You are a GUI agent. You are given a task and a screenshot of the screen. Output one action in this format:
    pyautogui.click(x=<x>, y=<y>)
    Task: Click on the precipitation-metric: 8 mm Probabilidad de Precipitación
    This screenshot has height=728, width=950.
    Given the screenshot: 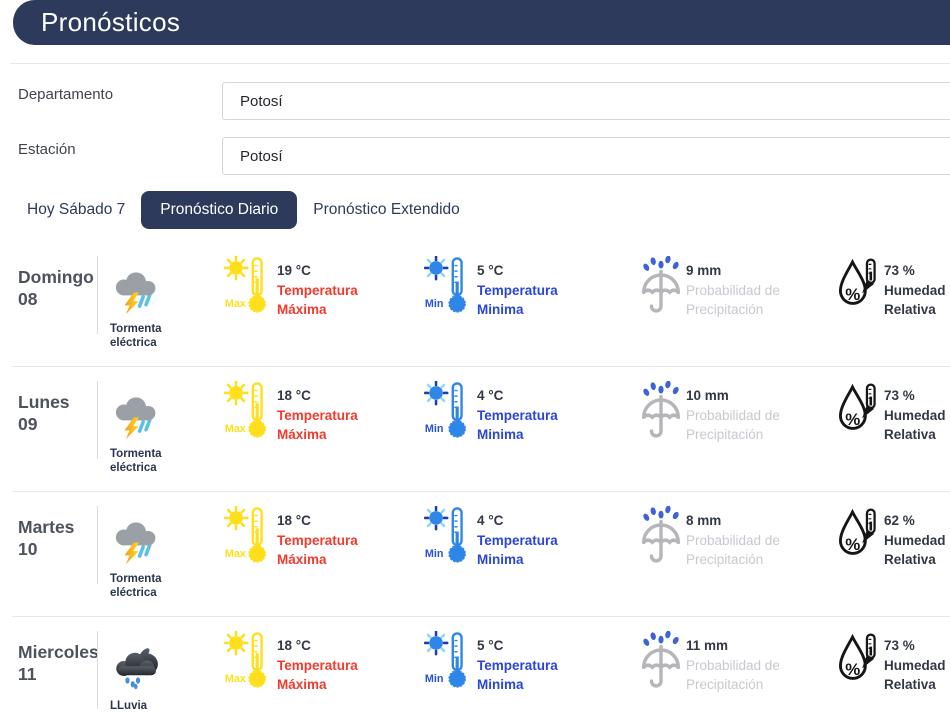 What is the action you would take?
    pyautogui.click(x=710, y=538)
    